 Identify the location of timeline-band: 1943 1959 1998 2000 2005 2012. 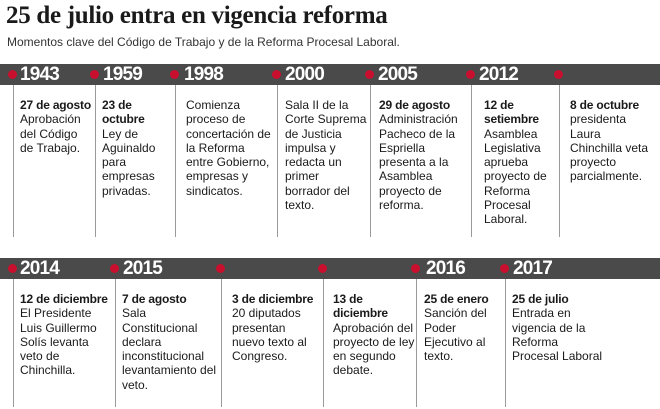
(330, 74).